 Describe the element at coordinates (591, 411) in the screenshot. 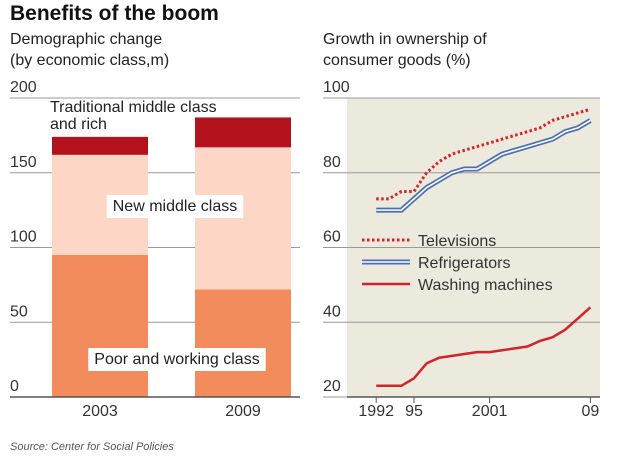

I see `x-tick-label: 09` at that location.